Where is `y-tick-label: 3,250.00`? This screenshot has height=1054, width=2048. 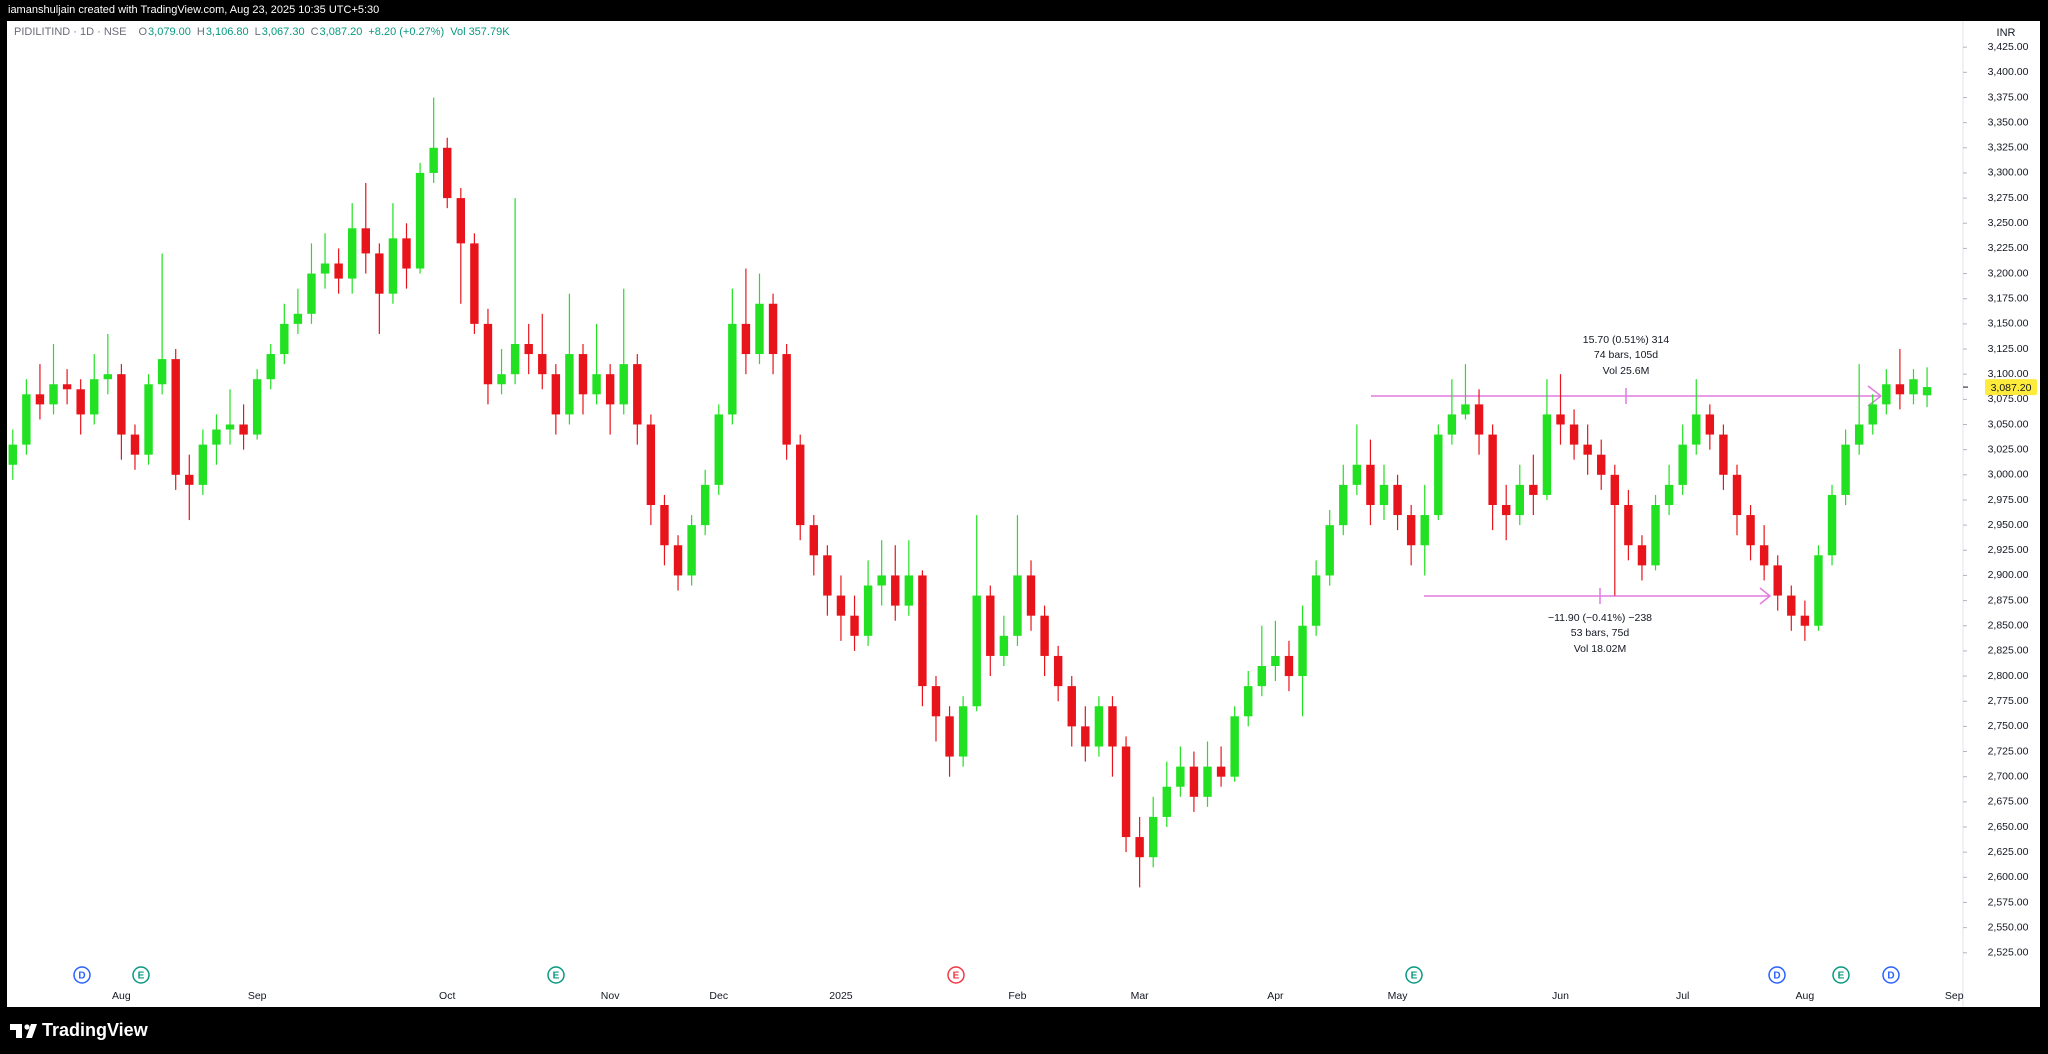 y-tick-label: 3,250.00 is located at coordinates (2008, 223).